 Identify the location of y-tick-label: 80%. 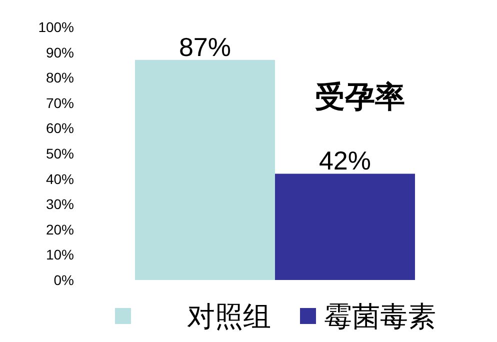
(60, 78).